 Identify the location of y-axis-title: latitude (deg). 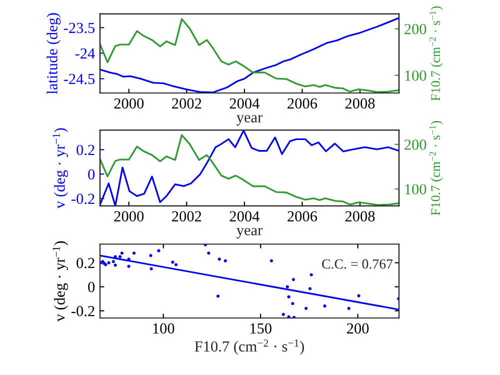
(53, 53).